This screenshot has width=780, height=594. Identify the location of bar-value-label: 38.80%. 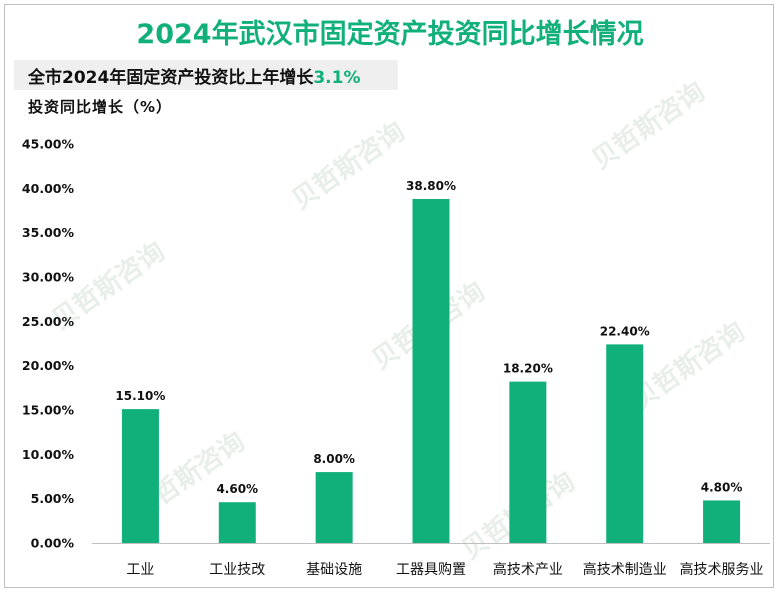
(431, 186).